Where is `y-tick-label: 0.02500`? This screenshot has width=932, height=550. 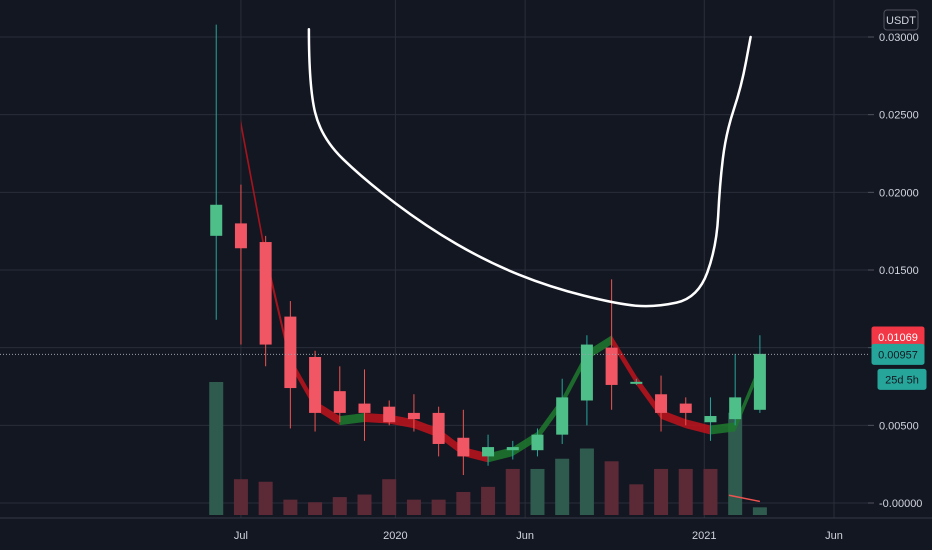
y-tick-label: 0.02500 is located at coordinates (899, 116).